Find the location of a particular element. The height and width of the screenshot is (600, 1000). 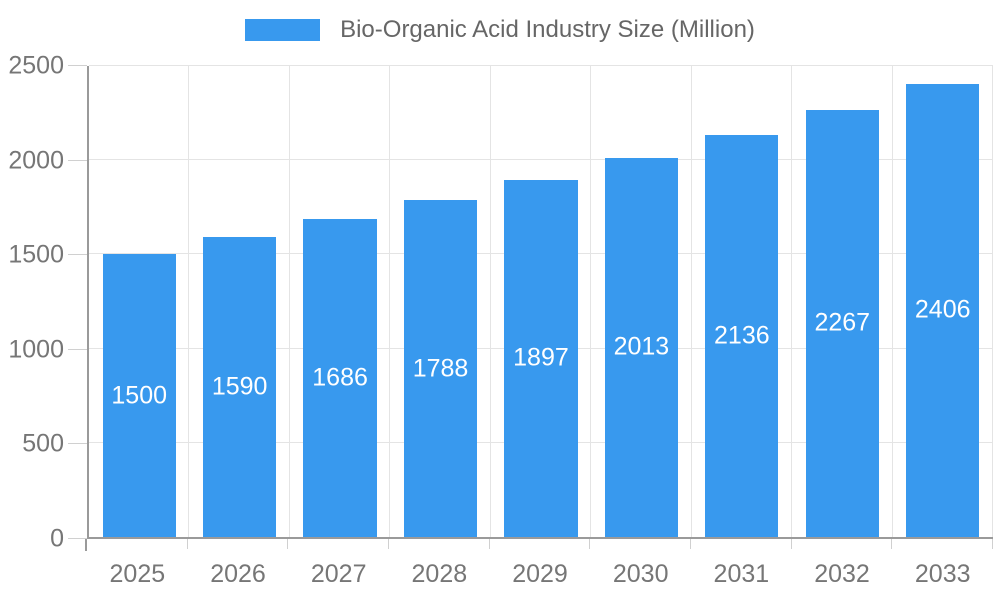

x-tick-label: 2029 is located at coordinates (540, 574).